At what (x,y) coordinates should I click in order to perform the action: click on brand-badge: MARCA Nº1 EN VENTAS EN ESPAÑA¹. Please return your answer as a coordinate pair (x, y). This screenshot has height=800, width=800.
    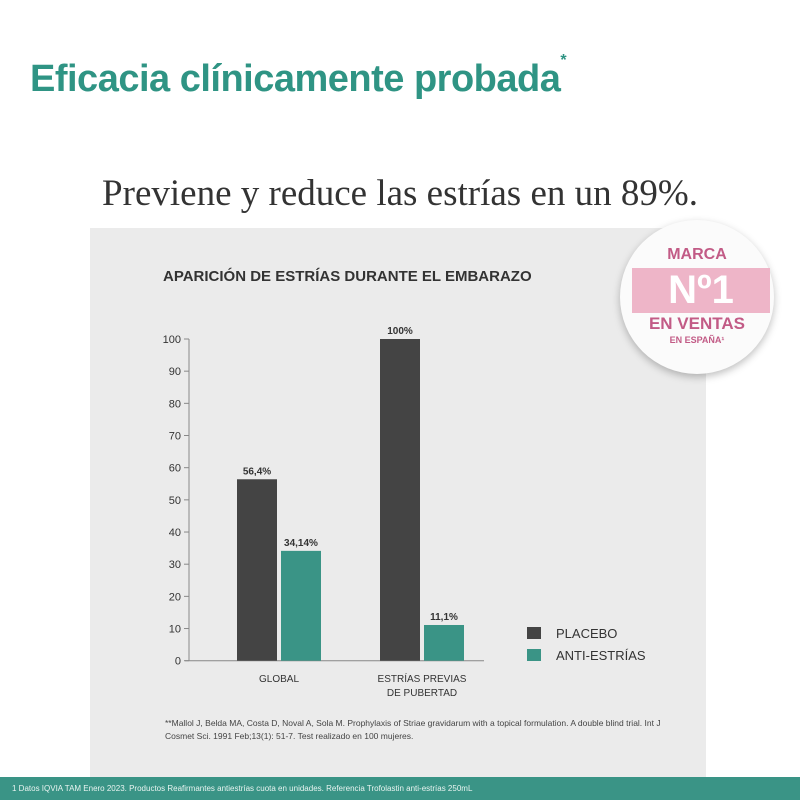
    Looking at the image, I should click on (697, 297).